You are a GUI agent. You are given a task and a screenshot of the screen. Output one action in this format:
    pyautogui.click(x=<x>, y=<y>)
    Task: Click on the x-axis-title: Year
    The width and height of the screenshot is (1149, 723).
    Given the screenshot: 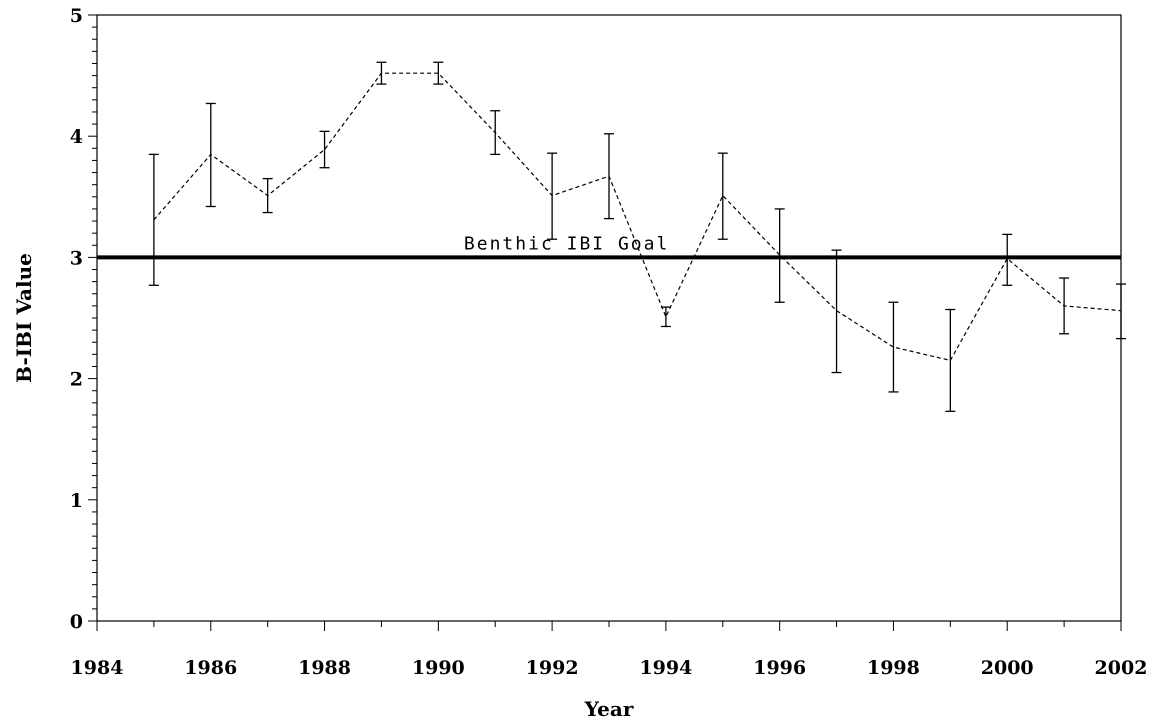 What is the action you would take?
    pyautogui.click(x=609, y=709)
    